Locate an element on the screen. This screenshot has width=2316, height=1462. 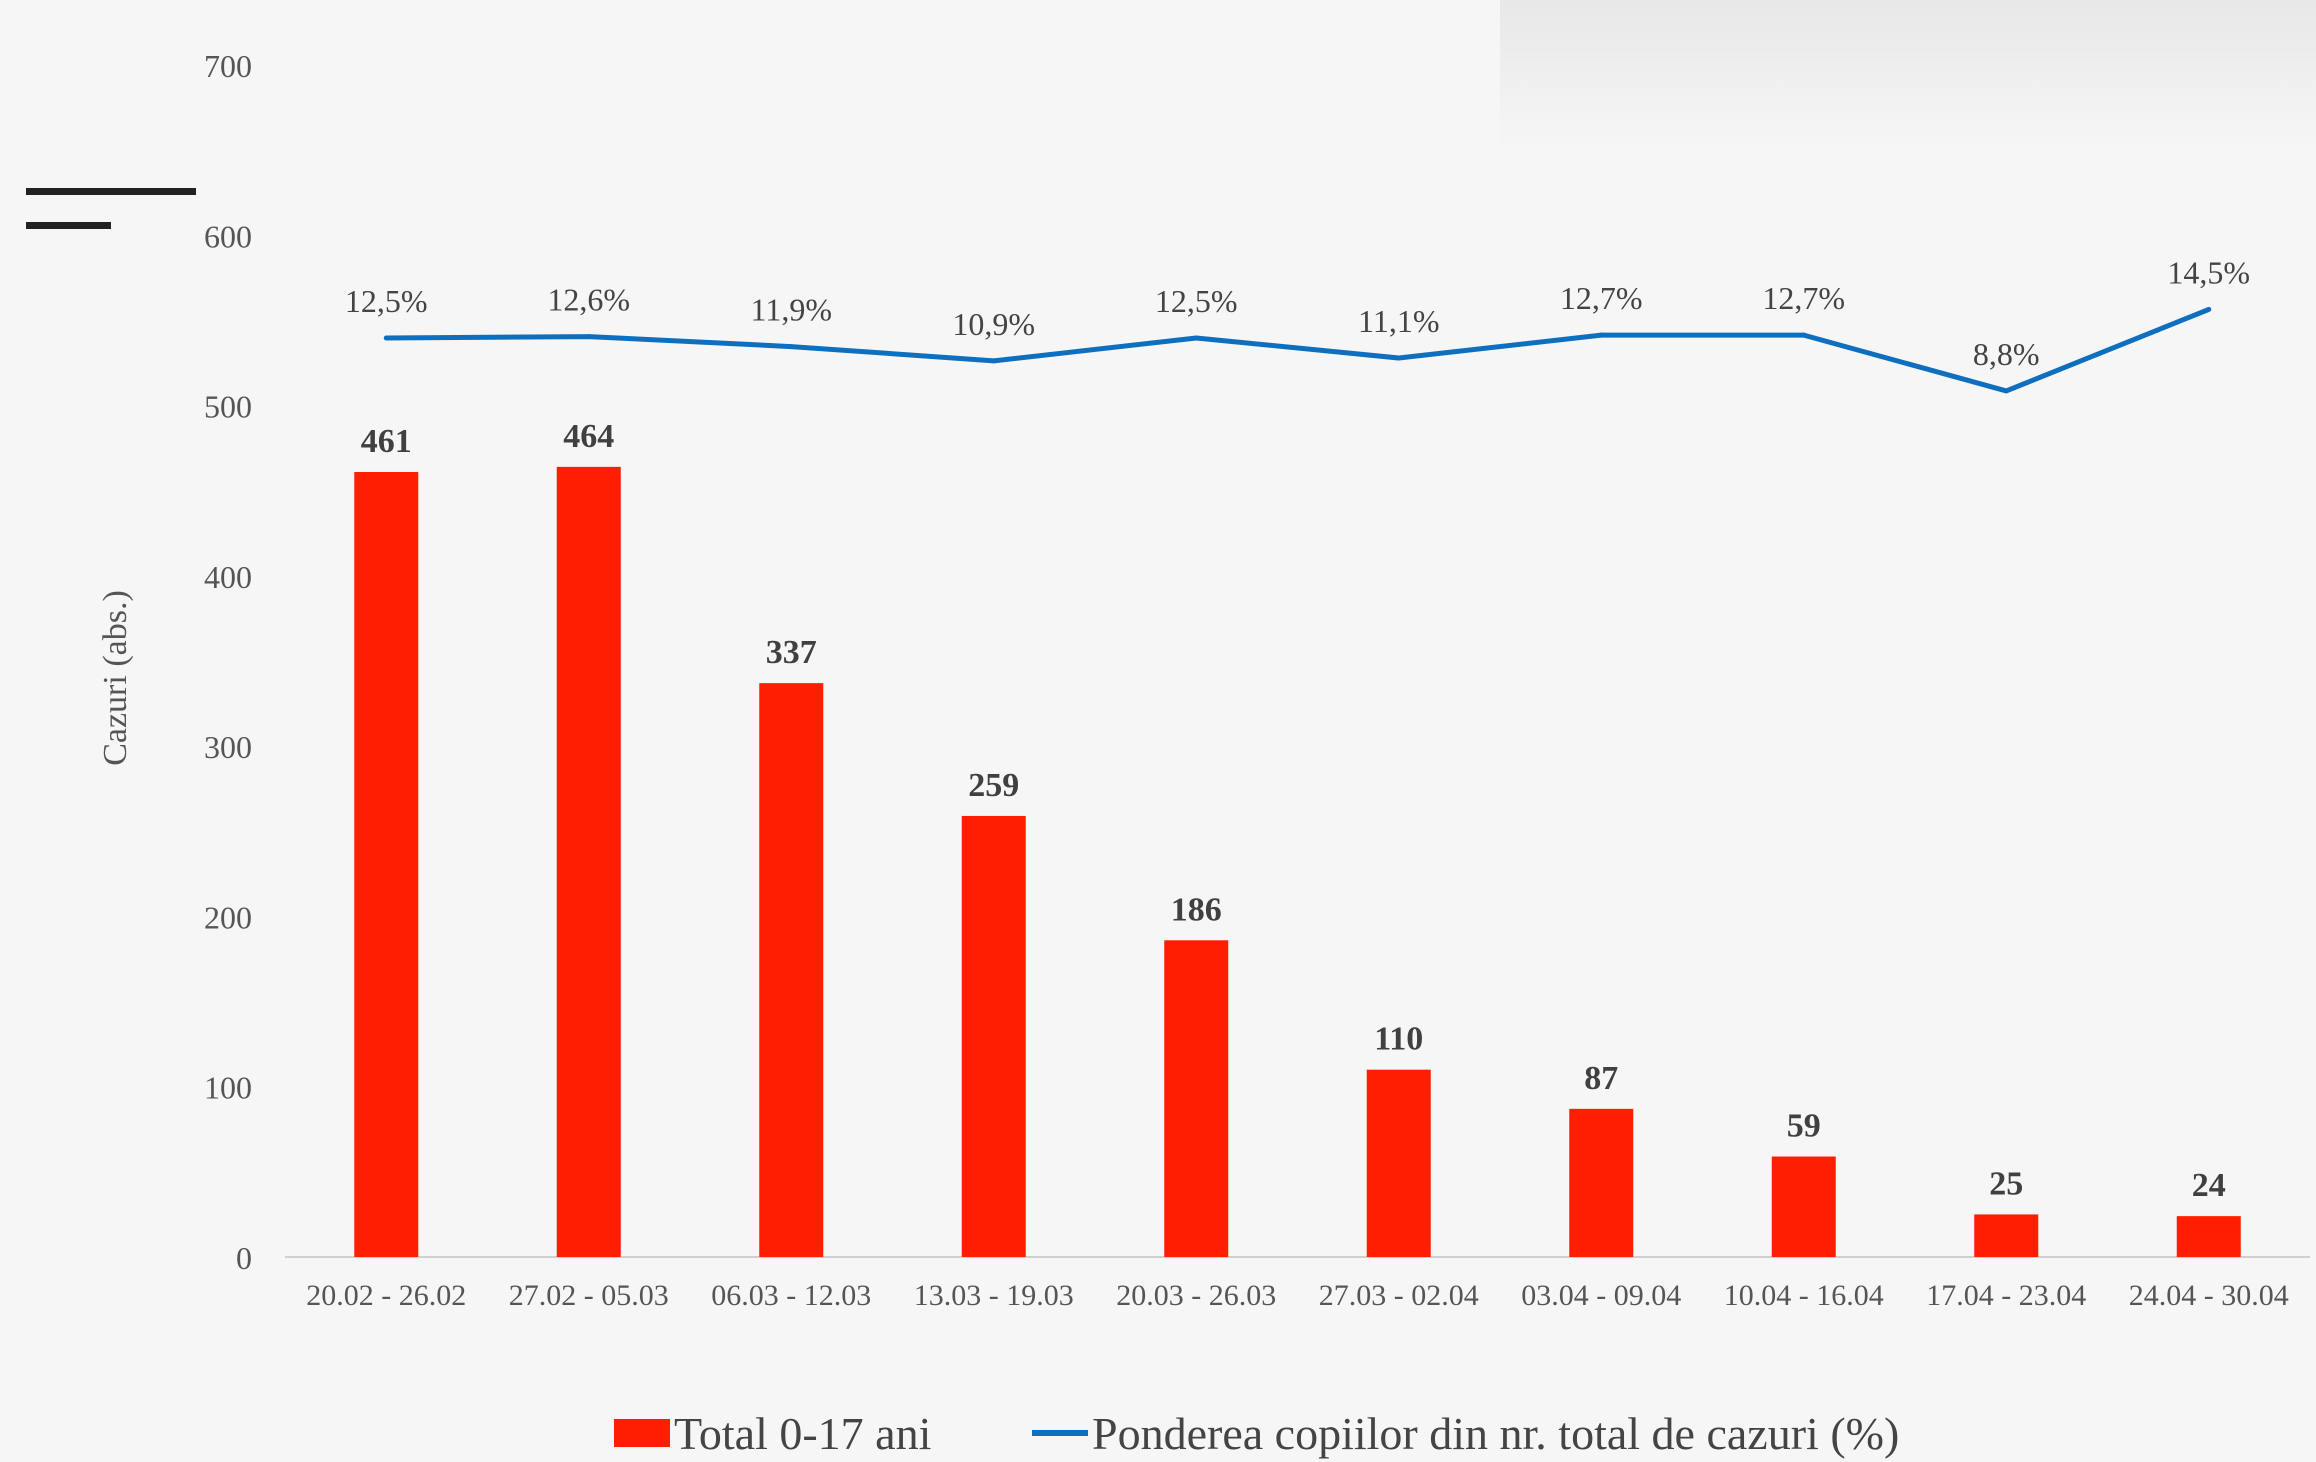
legend-bar-swatch is located at coordinates (642, 1433).